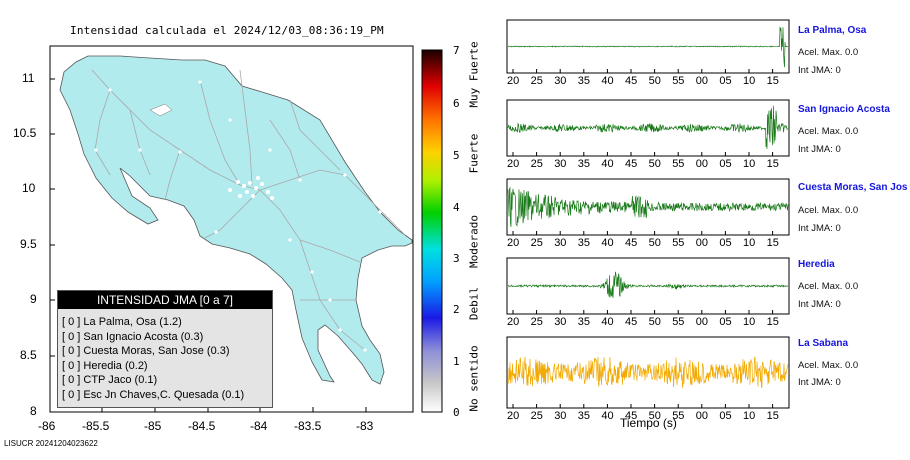  Describe the element at coordinates (474, 74) in the screenshot. I see `colorbar-category: Muy Fuerte` at that location.